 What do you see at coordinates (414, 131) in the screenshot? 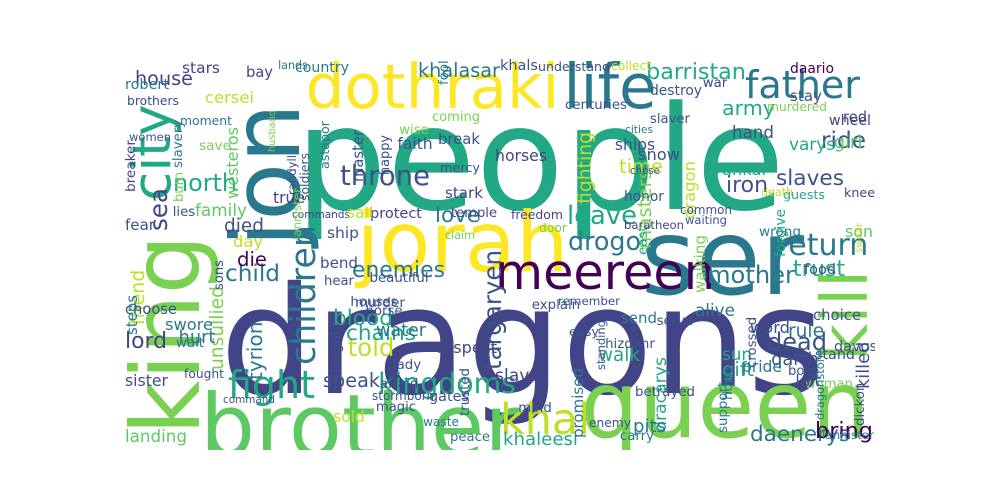
I see `word: wise` at bounding box center [414, 131].